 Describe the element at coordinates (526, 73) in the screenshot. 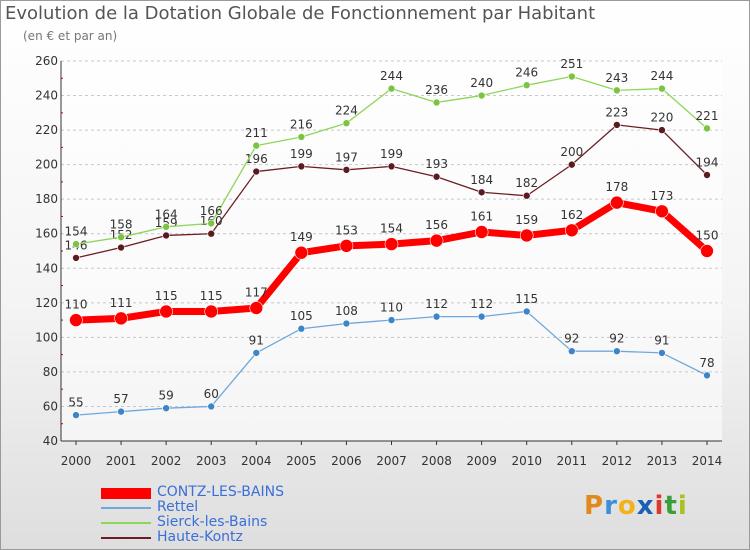

I see `data-label-sierck-les-bains: 246` at that location.